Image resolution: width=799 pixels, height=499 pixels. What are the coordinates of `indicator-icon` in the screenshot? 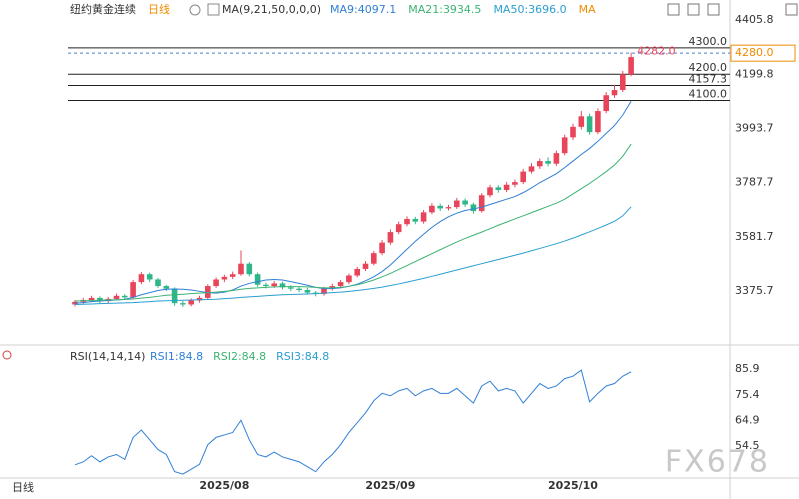 It's located at (213, 9).